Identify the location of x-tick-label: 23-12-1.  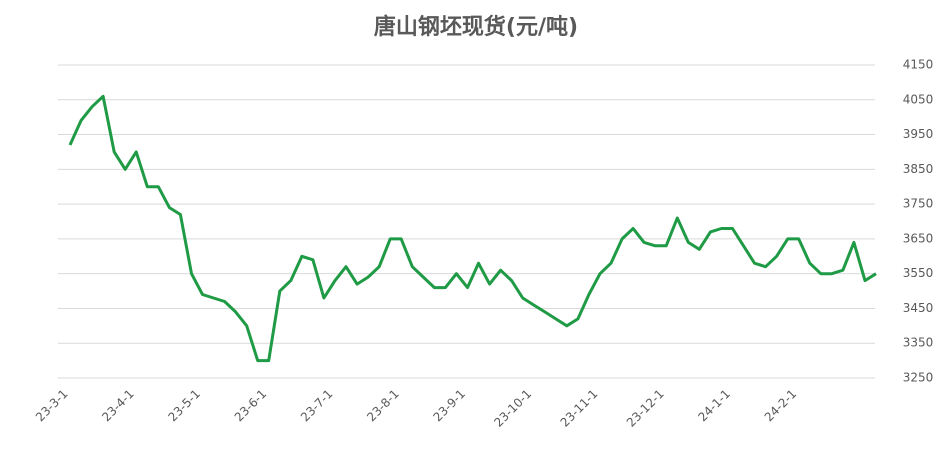
(645, 408).